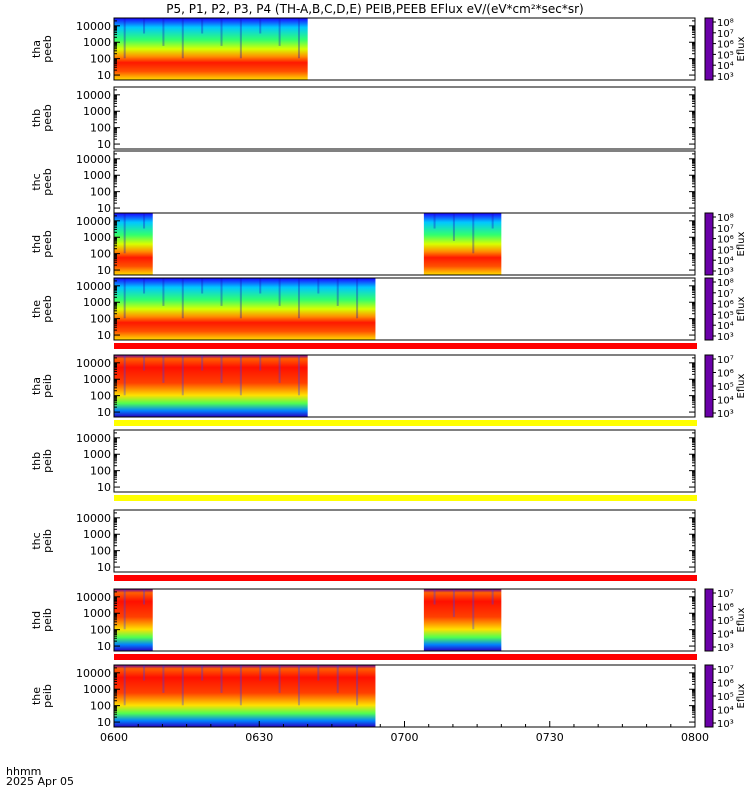 This screenshot has width=750, height=800. I want to click on panel-ylabel: thd, so click(36, 244).